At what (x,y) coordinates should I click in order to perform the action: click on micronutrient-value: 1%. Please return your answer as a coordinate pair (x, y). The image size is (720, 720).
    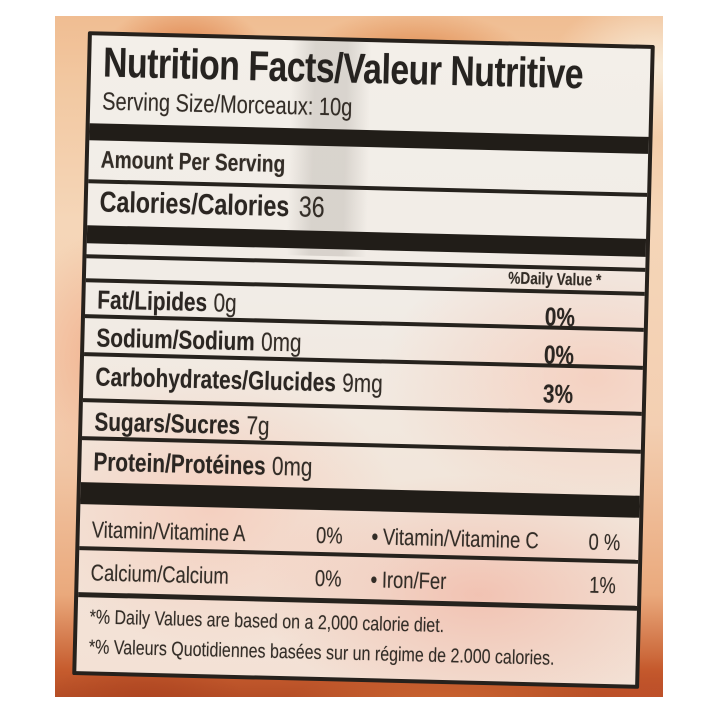
    Looking at the image, I should click on (602, 585).